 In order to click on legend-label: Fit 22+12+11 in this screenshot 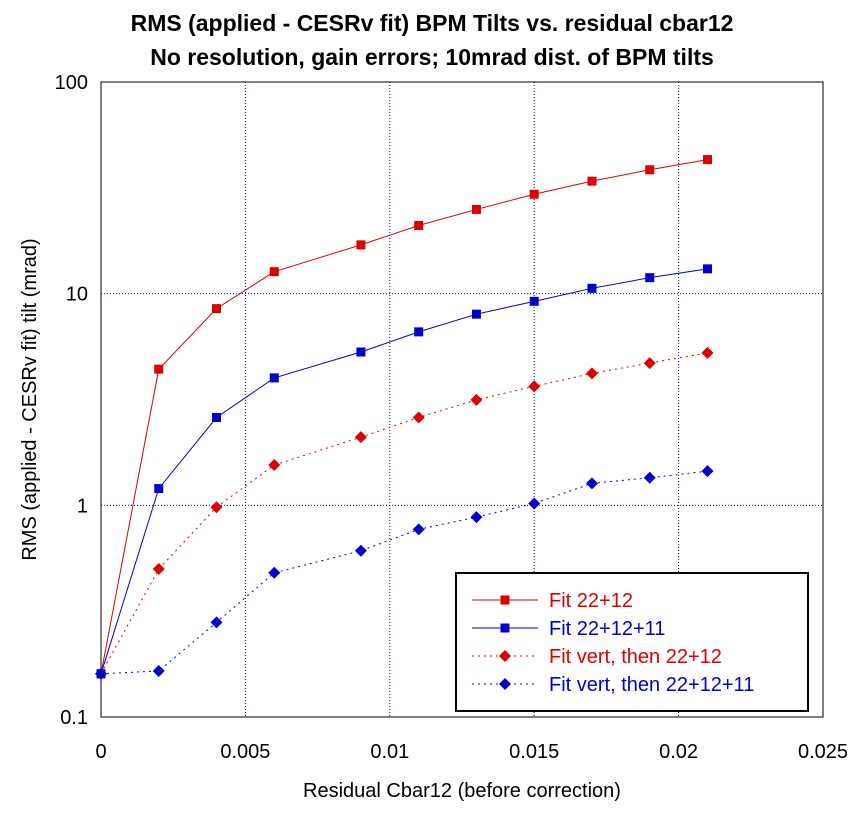, I will do `click(607, 629)`.